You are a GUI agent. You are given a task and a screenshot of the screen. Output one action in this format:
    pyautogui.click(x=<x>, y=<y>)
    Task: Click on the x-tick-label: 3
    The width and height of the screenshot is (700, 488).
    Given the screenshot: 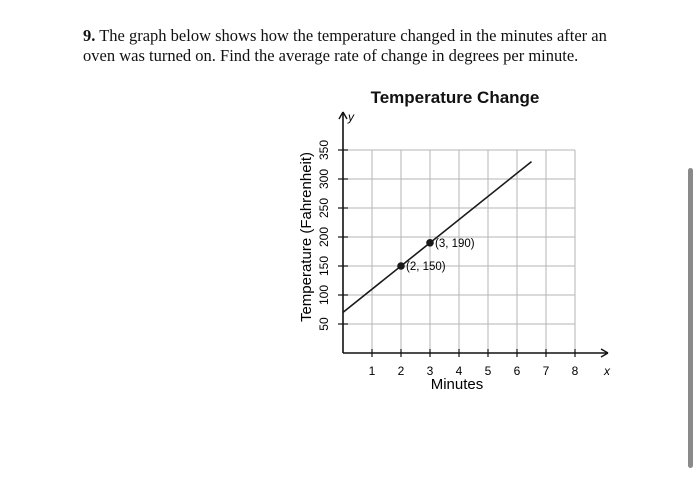 What is the action you would take?
    pyautogui.click(x=430, y=371)
    